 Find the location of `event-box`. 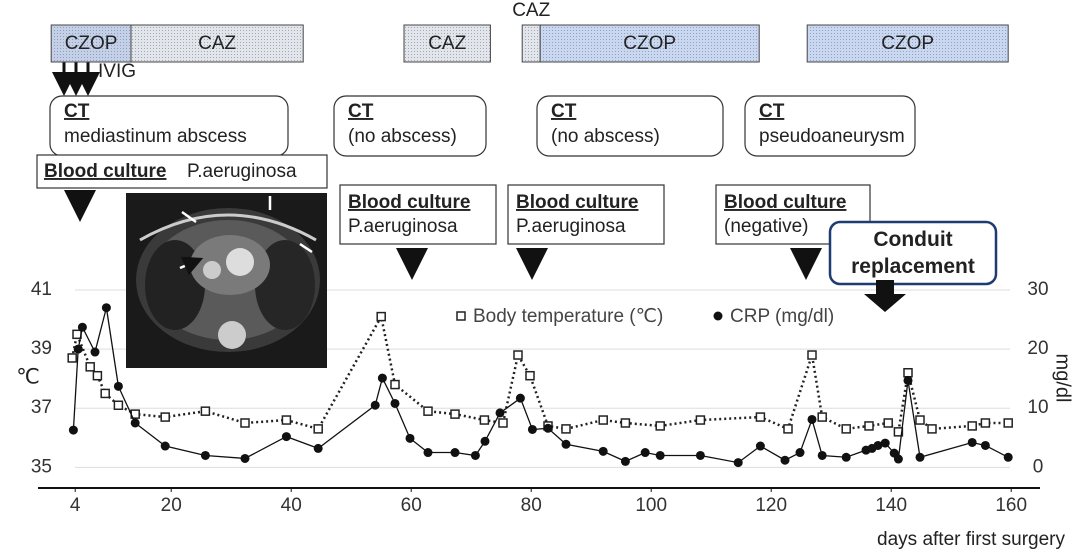

event-box is located at coordinates (913, 253).